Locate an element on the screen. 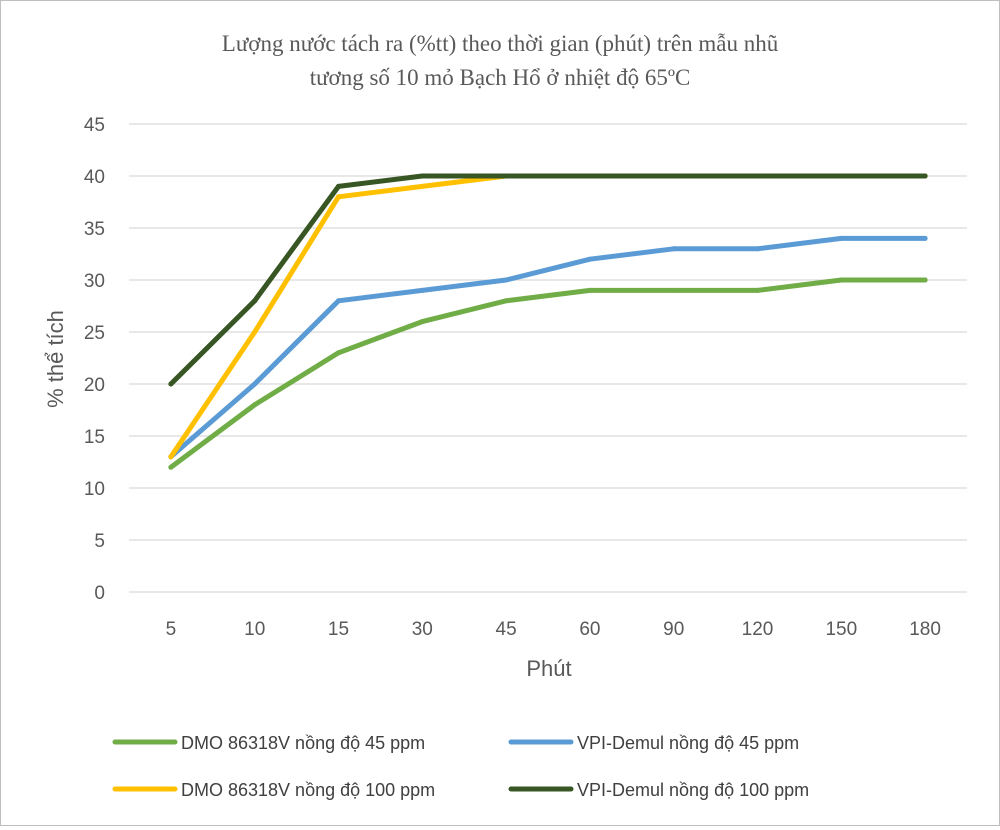  x-tick-label: 120 is located at coordinates (758, 629).